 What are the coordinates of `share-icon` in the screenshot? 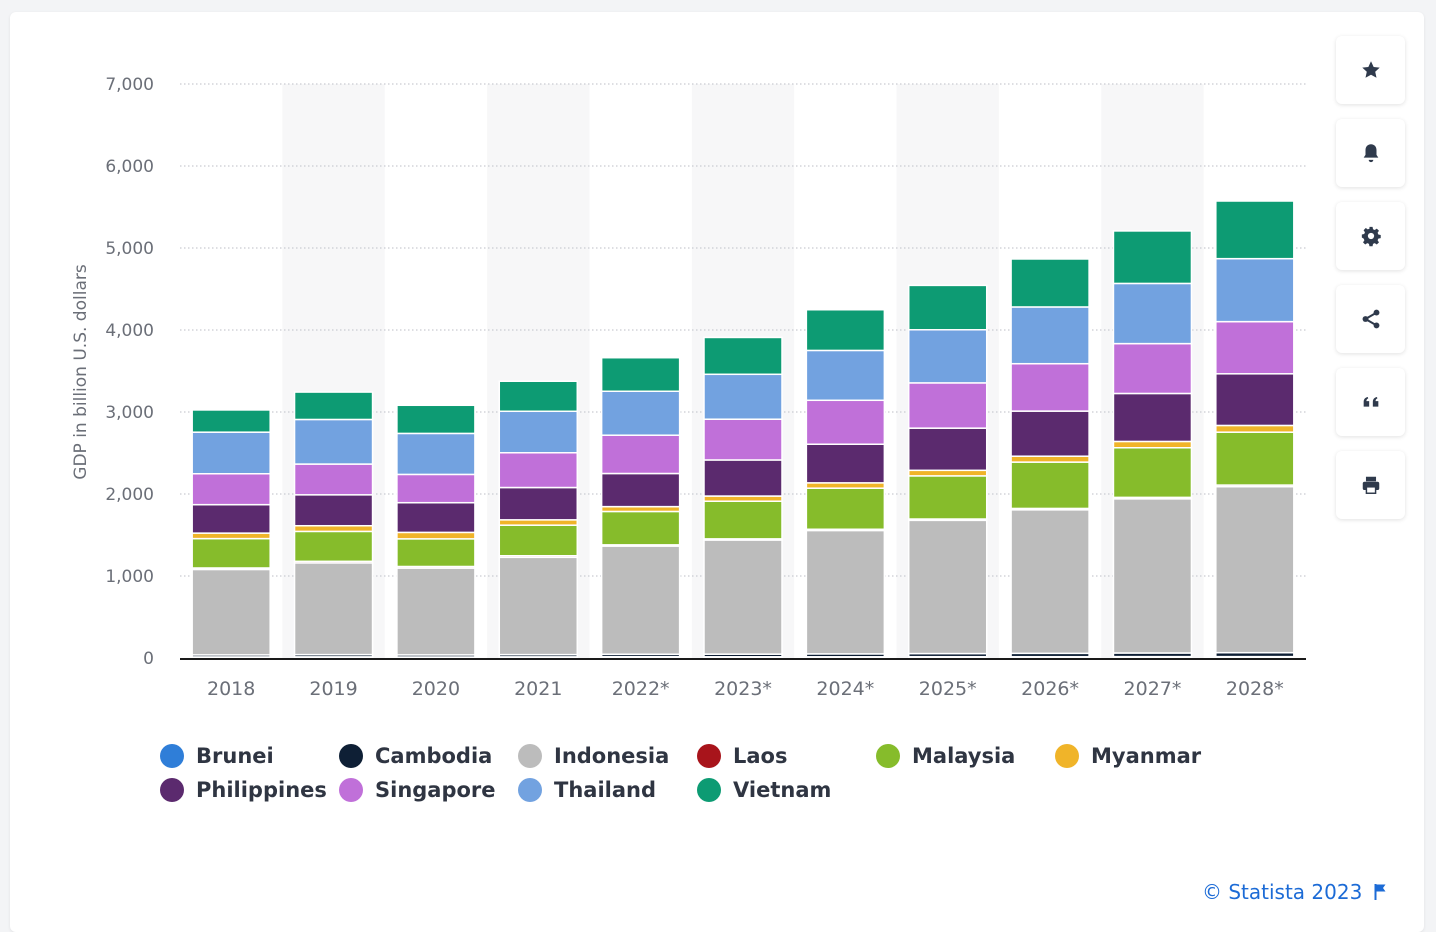 It's located at (1370, 319).